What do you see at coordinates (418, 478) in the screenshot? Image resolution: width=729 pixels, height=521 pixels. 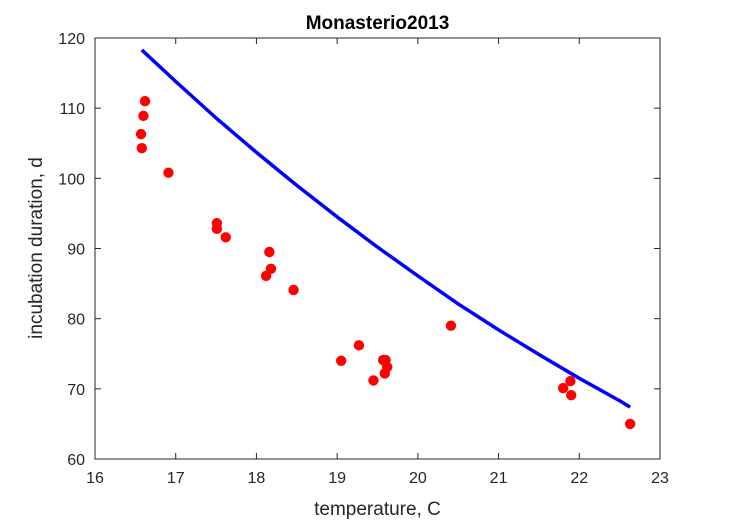 I see `x-tick-label: 20` at bounding box center [418, 478].